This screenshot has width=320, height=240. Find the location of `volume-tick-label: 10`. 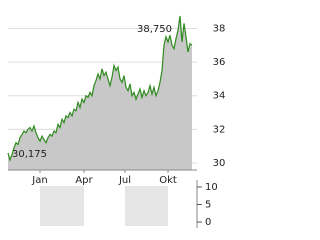

volume-tick-label: 10 is located at coordinates (211, 187).